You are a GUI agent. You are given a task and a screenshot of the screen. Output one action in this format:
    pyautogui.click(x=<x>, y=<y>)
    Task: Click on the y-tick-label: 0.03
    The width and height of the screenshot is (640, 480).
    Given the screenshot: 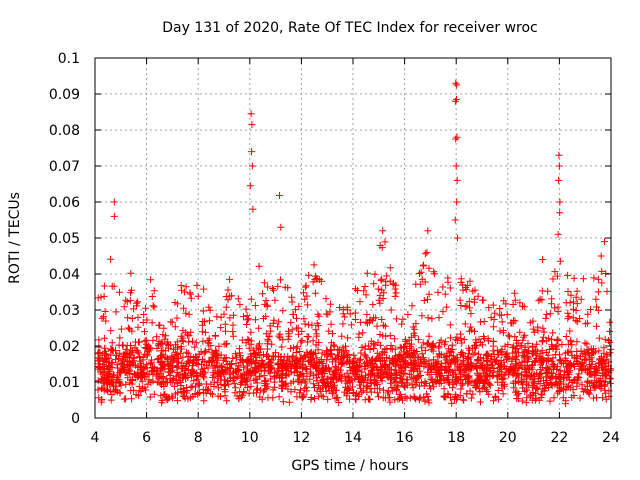 What is the action you would take?
    pyautogui.click(x=64, y=311)
    